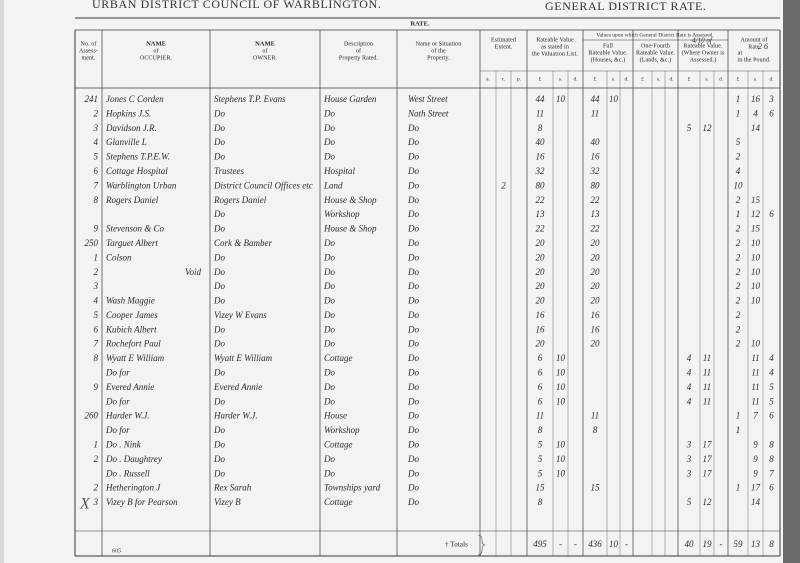 The height and width of the screenshot is (563, 800). Describe the element at coordinates (540, 113) in the screenshot. I see `cell-val-l: 11` at that location.